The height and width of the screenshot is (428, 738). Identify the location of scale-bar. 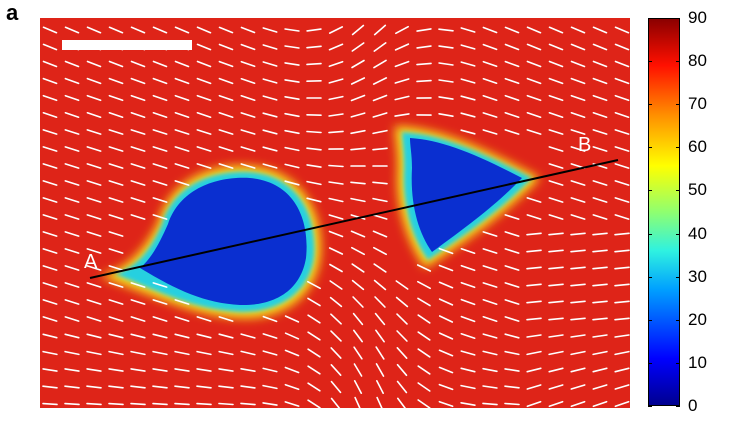
(127, 45).